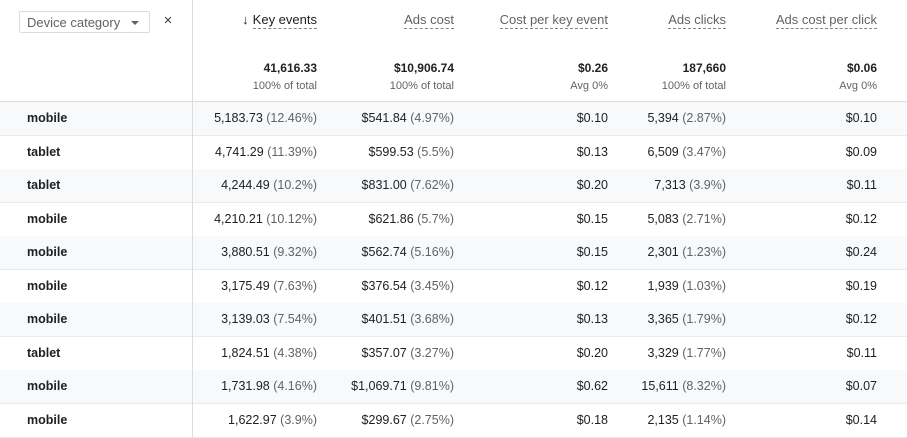  What do you see at coordinates (663, 319) in the screenshot?
I see `cell-value: 3,365` at bounding box center [663, 319].